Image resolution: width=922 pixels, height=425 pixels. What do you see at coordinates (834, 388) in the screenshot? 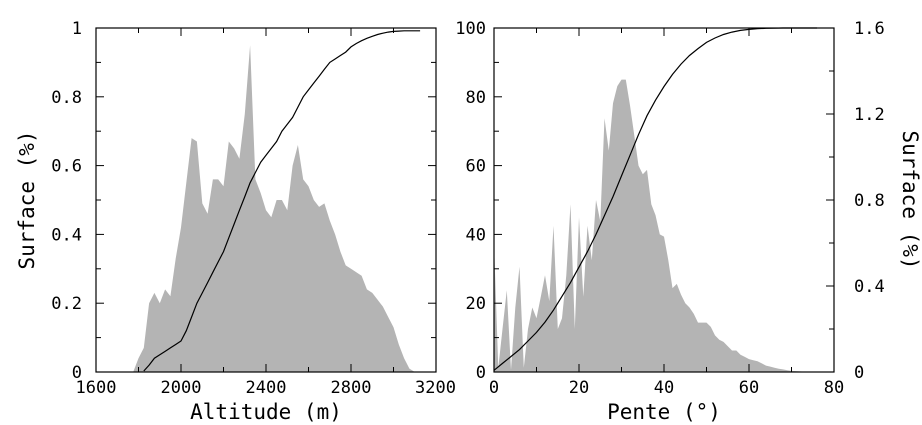
I see `slope-x-tick-label: 80` at bounding box center [834, 388].